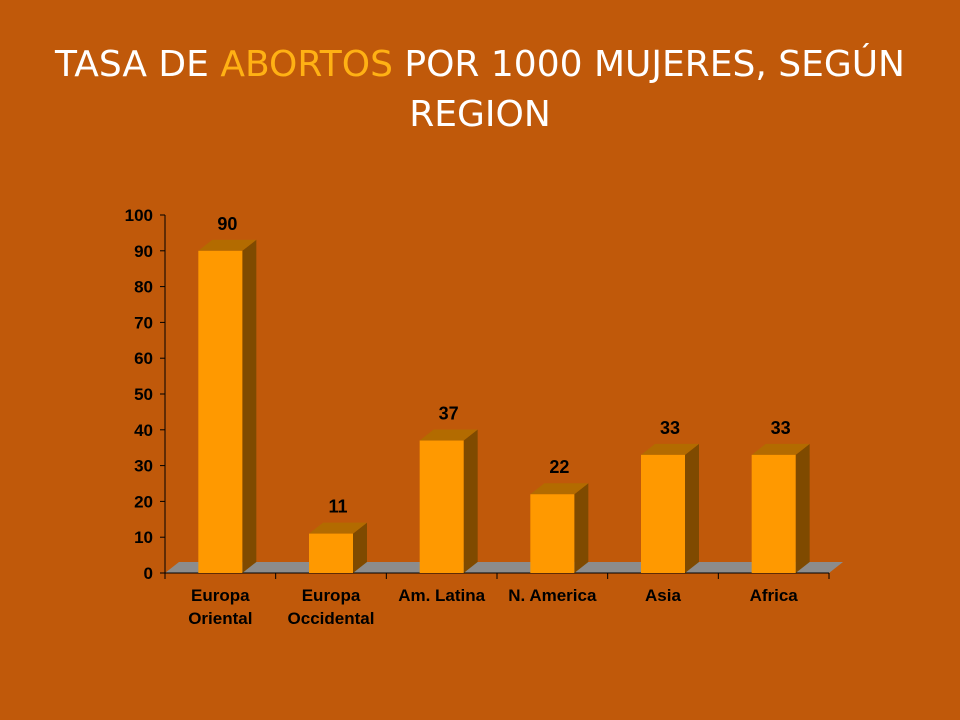  I want to click on data-label: 90, so click(227, 224).